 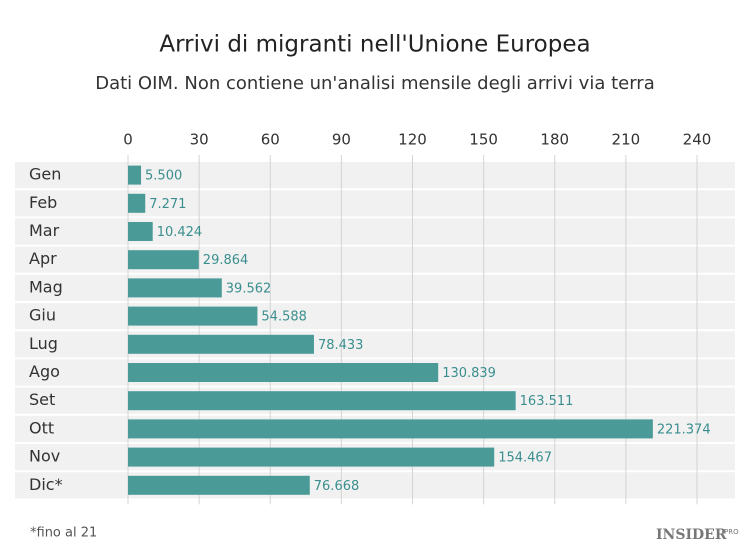 What do you see at coordinates (43, 202) in the screenshot?
I see `y-tick-label: Feb` at bounding box center [43, 202].